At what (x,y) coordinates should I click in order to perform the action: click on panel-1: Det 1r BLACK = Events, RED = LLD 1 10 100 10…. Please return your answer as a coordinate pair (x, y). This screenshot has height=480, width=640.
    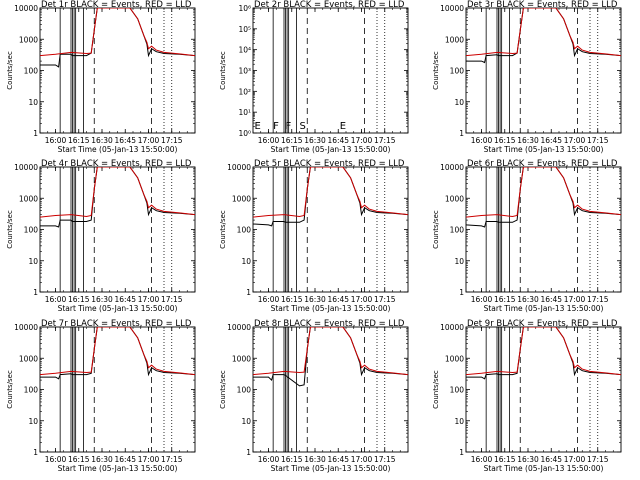
    Looking at the image, I should click on (101, 77).